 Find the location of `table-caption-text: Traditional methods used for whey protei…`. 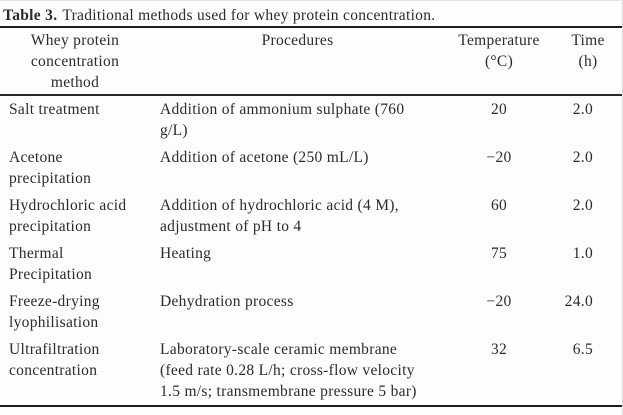

table-caption-text: Traditional methods used for whey protei… is located at coordinates (249, 15).